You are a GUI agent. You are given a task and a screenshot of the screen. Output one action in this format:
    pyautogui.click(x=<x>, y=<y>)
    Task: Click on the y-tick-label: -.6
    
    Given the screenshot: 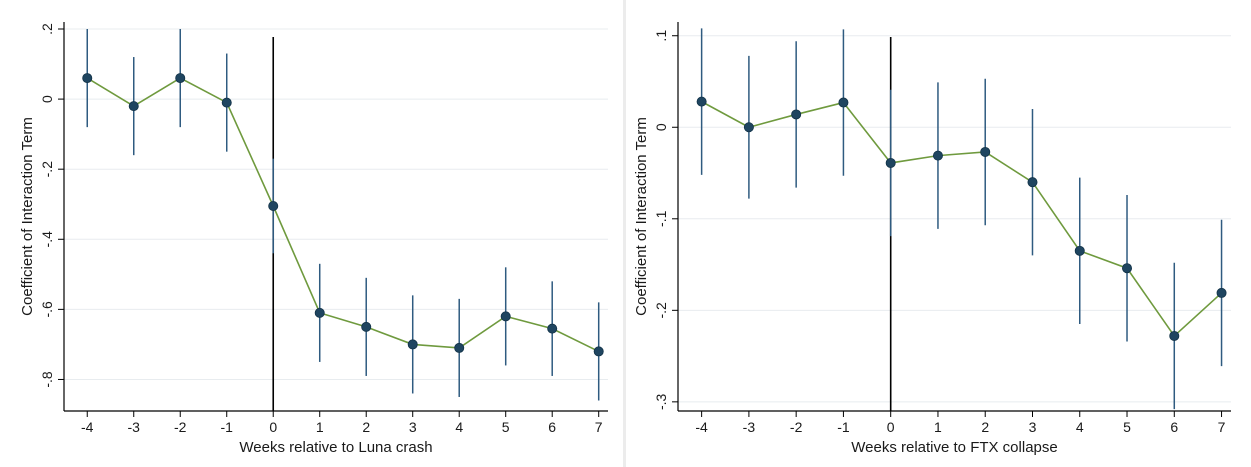 What is the action you would take?
    pyautogui.click(x=47, y=309)
    